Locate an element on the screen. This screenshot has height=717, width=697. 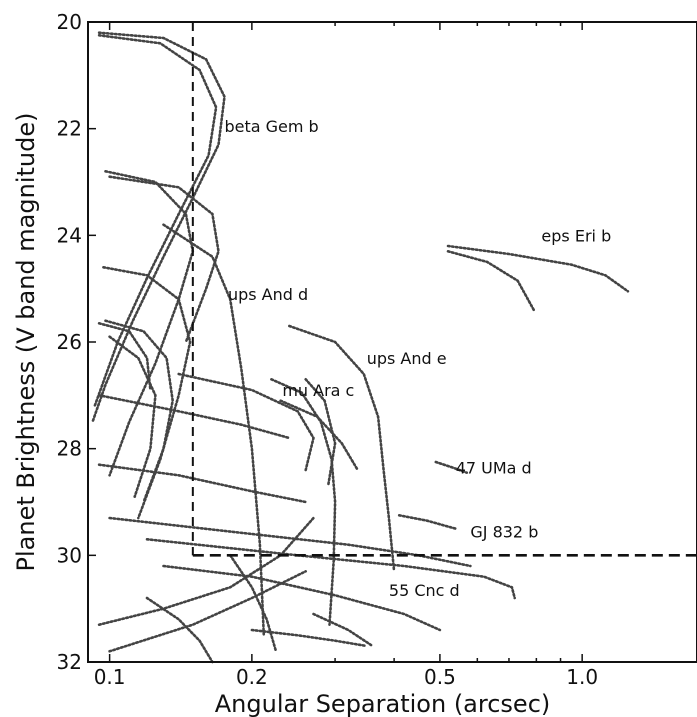
y-tick-label: 28 is located at coordinates (69, 449).